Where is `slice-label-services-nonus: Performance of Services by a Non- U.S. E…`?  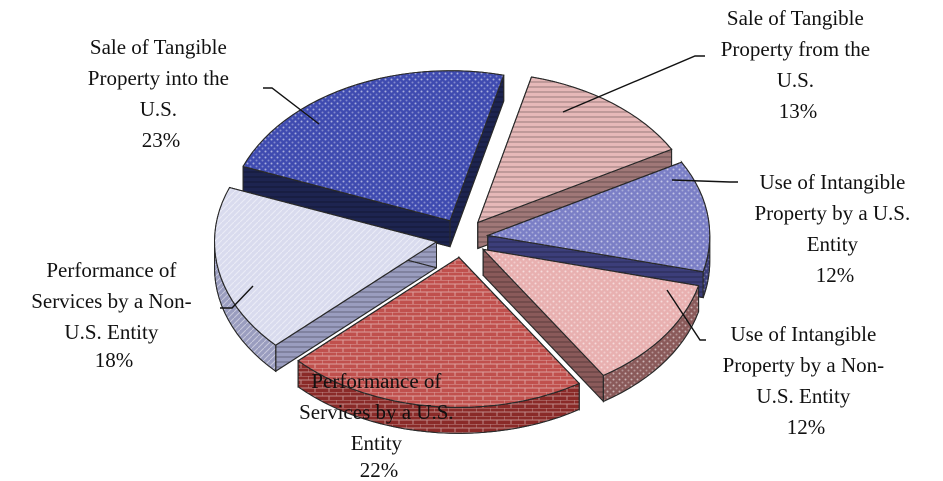 slice-label-services-nonus: Performance of Services by a Non- U.S. E… is located at coordinates (114, 315).